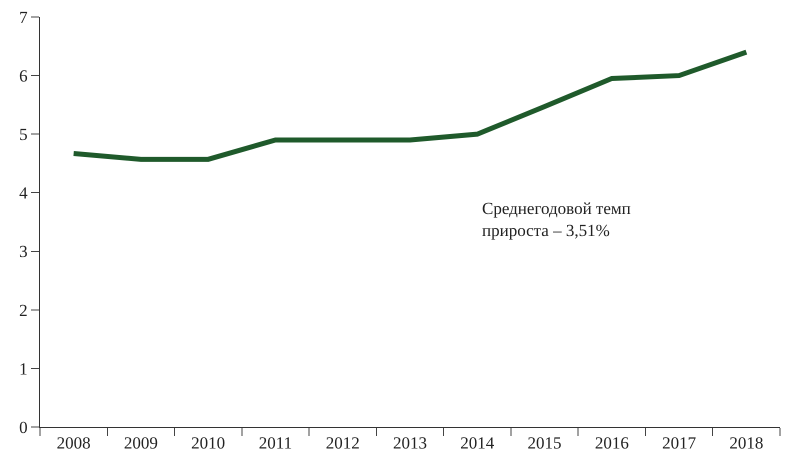 This screenshot has width=788, height=463. I want to click on y-tick-label: 7, so click(23, 17).